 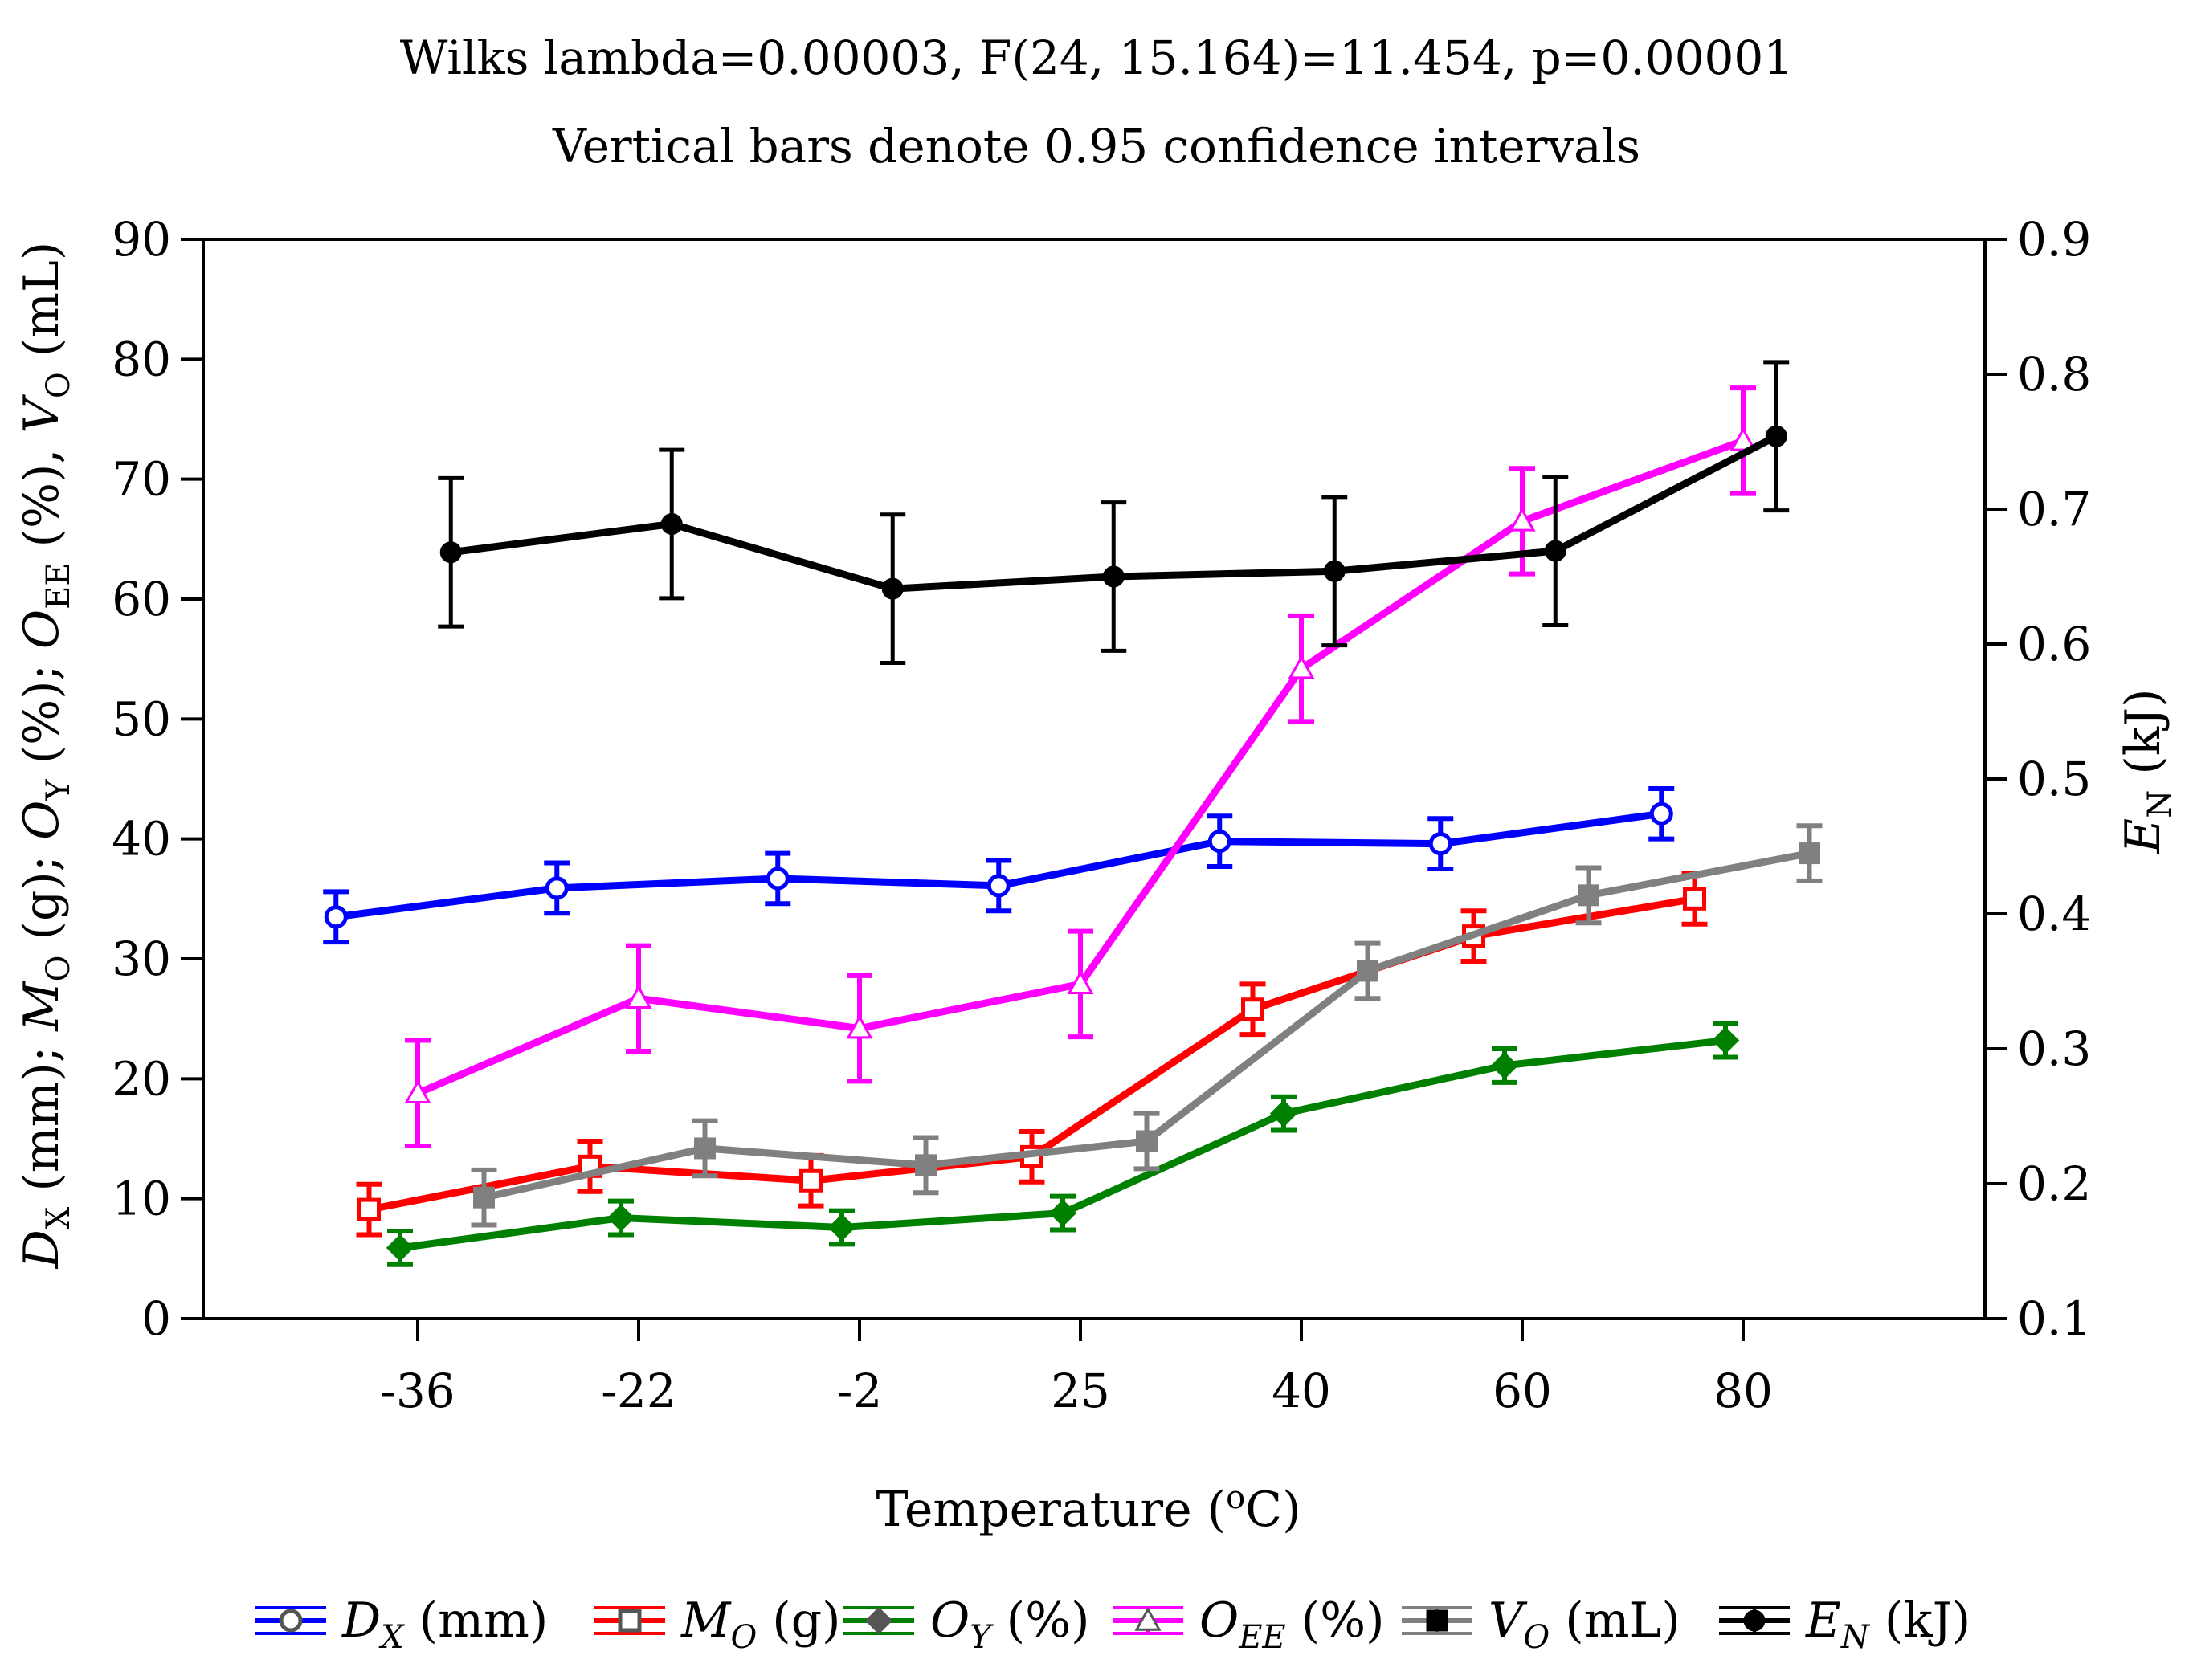 What do you see at coordinates (1522, 1391) in the screenshot?
I see `x-tick-label: 60` at bounding box center [1522, 1391].